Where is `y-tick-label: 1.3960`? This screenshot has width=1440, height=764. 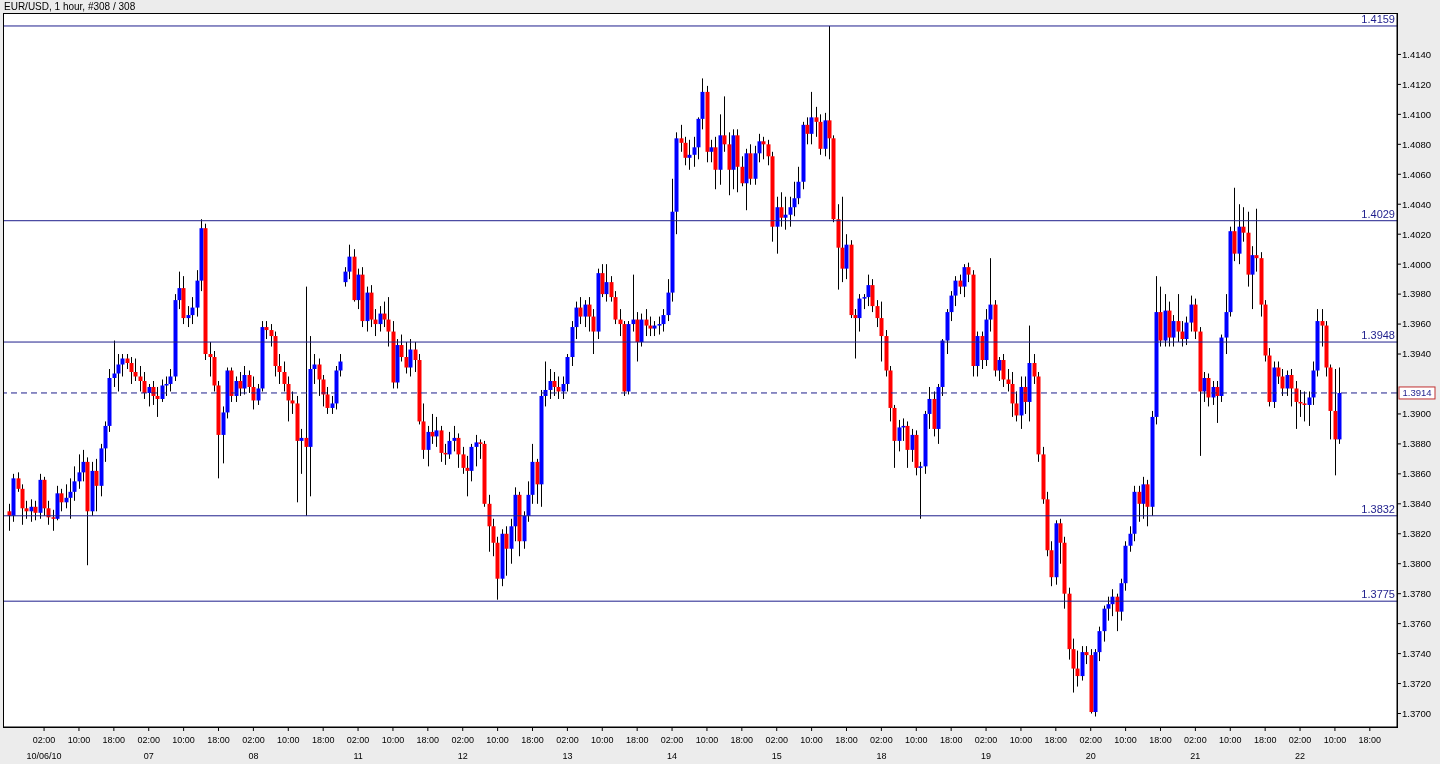
y-tick-label: 1.3960 is located at coordinates (1417, 324).